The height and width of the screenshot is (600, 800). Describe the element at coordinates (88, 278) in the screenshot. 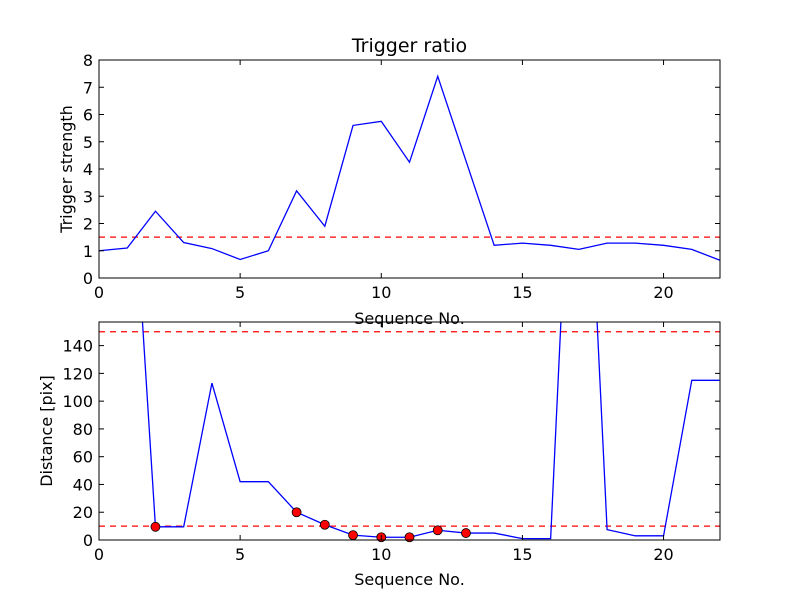

I see `top-ytick-label-0: 0` at that location.